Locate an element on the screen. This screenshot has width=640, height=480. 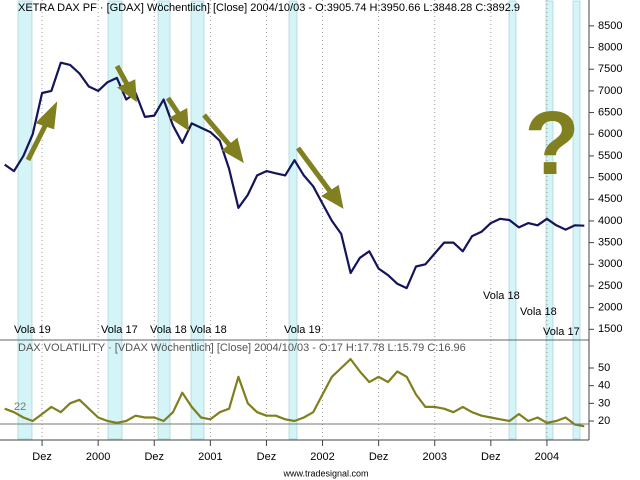
y-tick-label: 2500 is located at coordinates (610, 286).